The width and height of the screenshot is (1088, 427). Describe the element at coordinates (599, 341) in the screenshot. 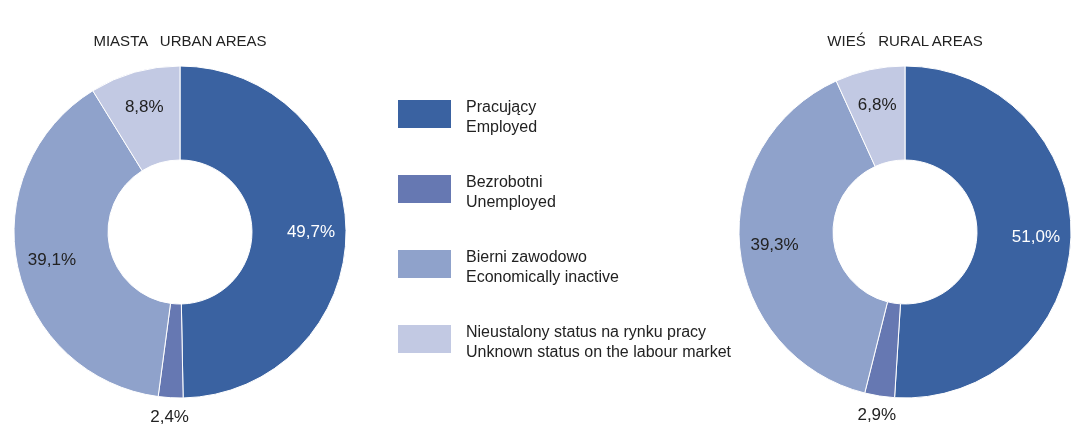

I see `legend-label: Nieustalony status na rynku pracy Unknown status on the labour market` at that location.